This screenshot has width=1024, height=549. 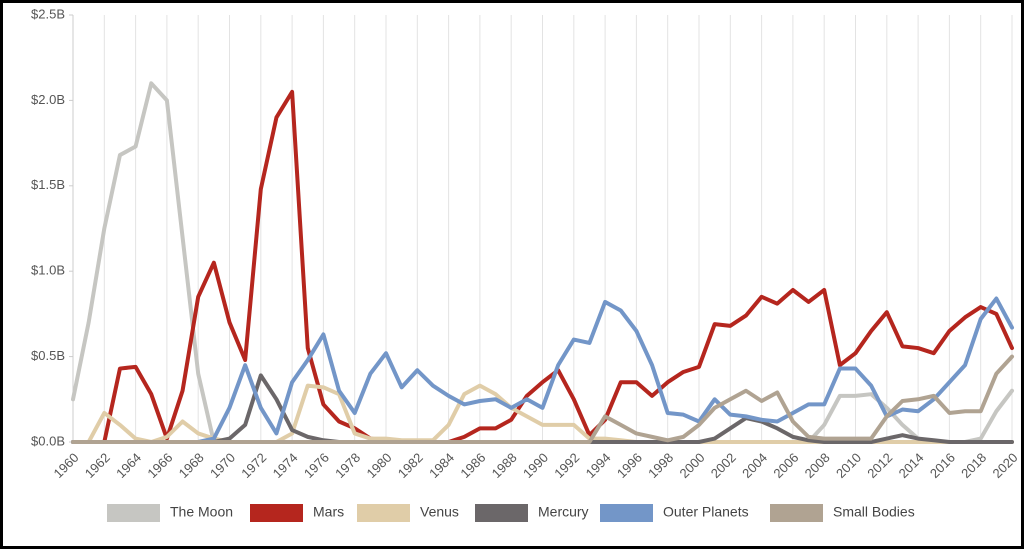 What do you see at coordinates (48, 99) in the screenshot?
I see `y-tick-label: $2.0B` at bounding box center [48, 99].